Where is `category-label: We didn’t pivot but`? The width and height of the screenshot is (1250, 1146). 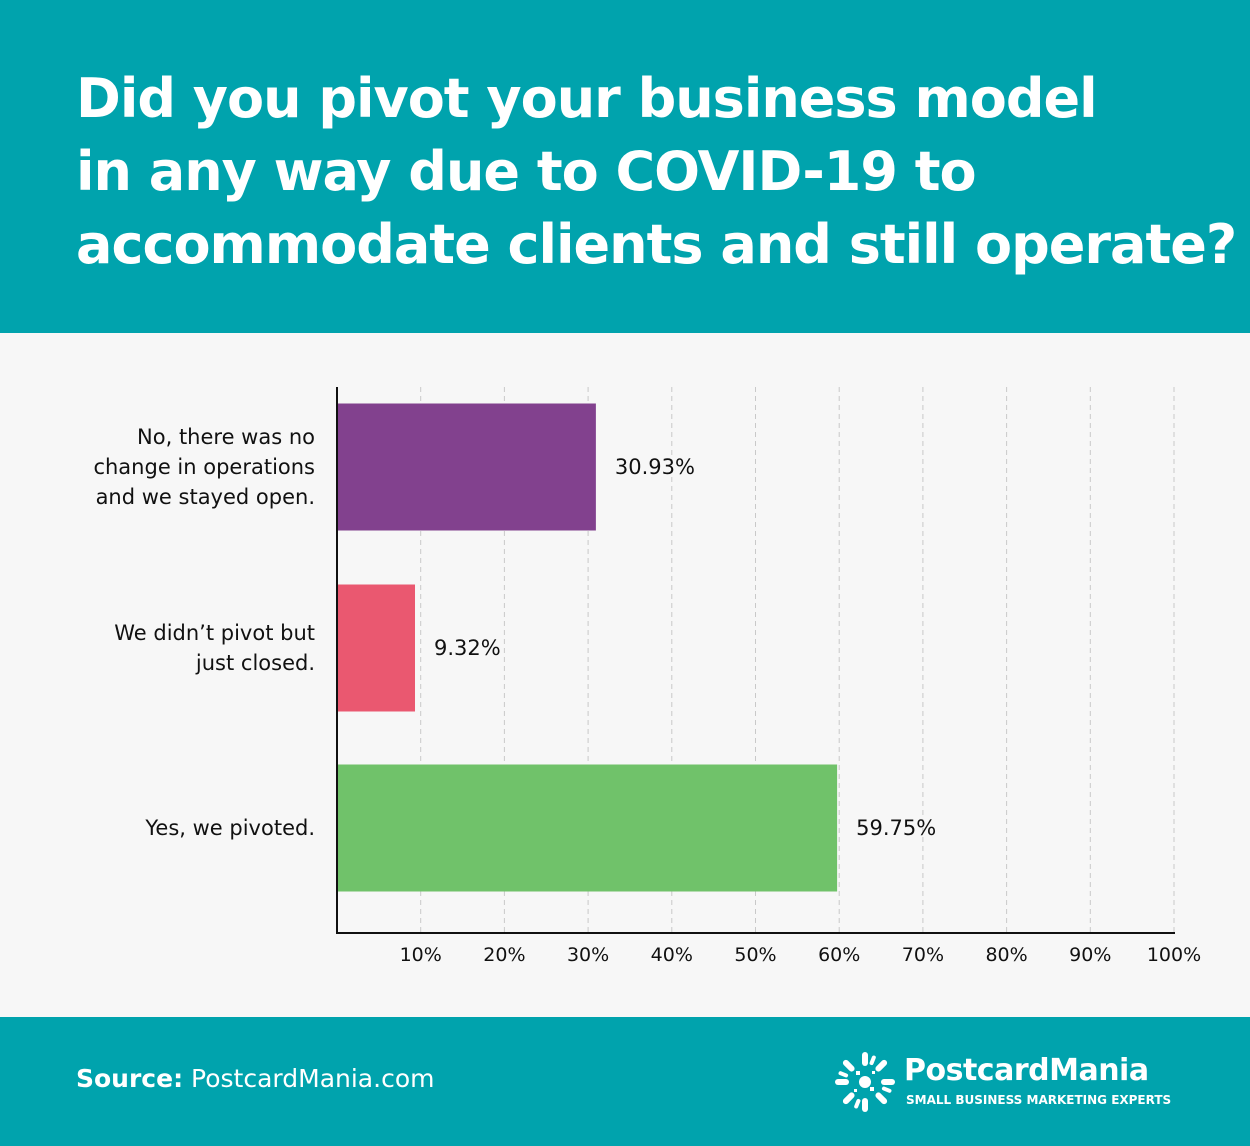 category-label: We didn’t pivot but is located at coordinates (214, 633).